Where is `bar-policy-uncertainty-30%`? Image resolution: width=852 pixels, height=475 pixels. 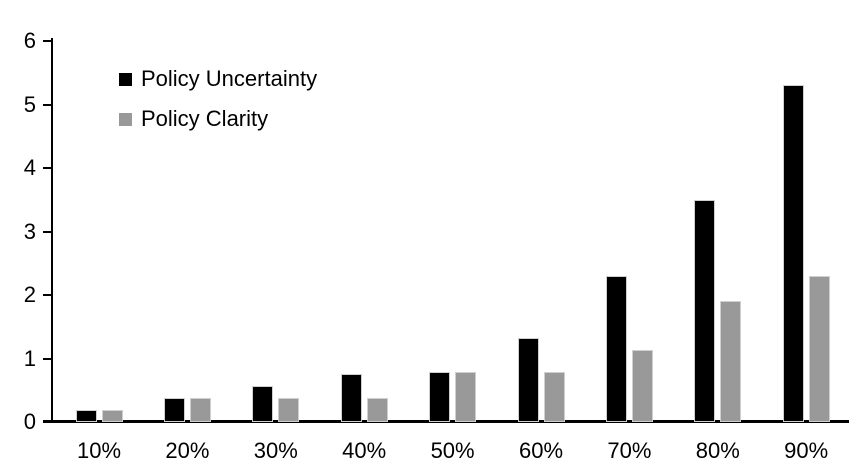 bar-policy-uncertainty-30% is located at coordinates (263, 403).